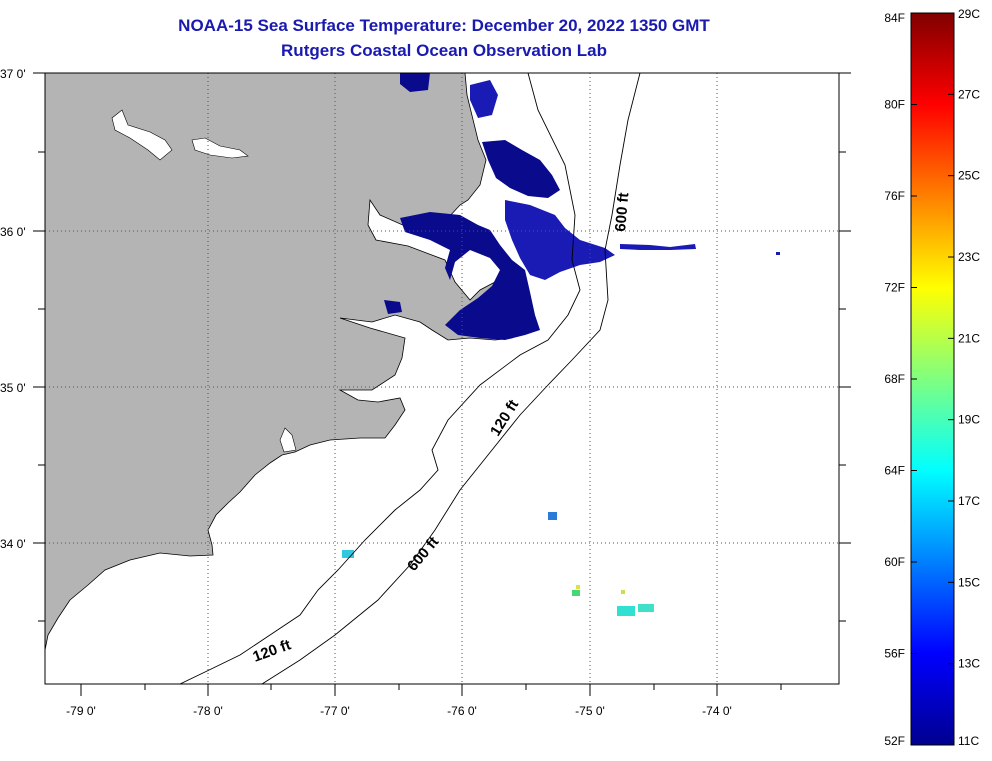 Image resolution: width=992 pixels, height=761 pixels. I want to click on cold-water-sounds, so click(470, 276).